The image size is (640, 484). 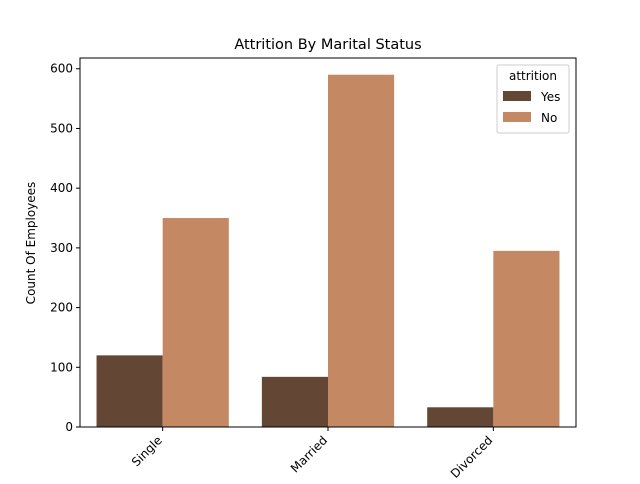 I want to click on x-tick-label-married: Married, so click(x=309, y=454).